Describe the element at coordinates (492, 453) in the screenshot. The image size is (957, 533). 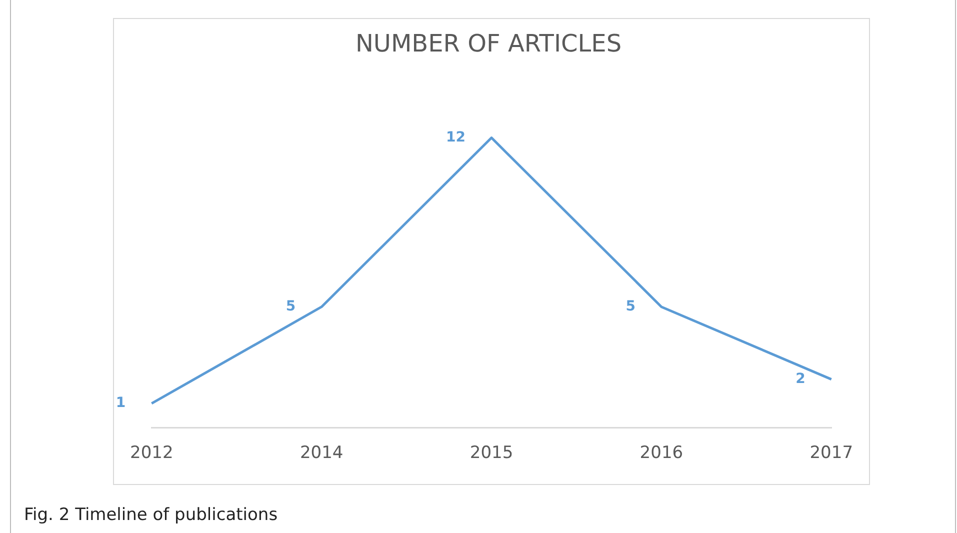
I see `x-tick-label: 2015` at that location.